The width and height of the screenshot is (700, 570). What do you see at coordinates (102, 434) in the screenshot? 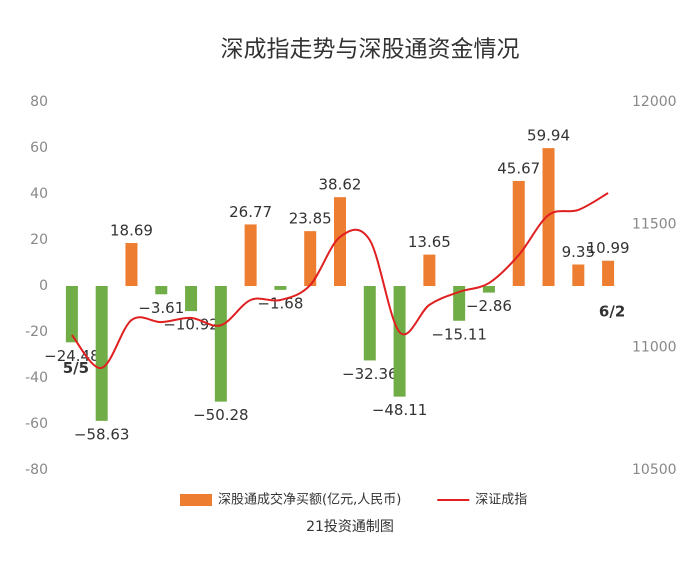
I see `value-label: −58.63` at bounding box center [102, 434].